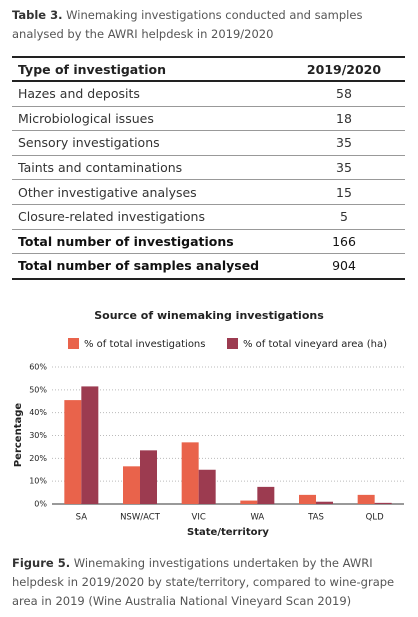 The width and height of the screenshot is (418, 617). I want to click on header-cell: 2019/2020, so click(344, 69).